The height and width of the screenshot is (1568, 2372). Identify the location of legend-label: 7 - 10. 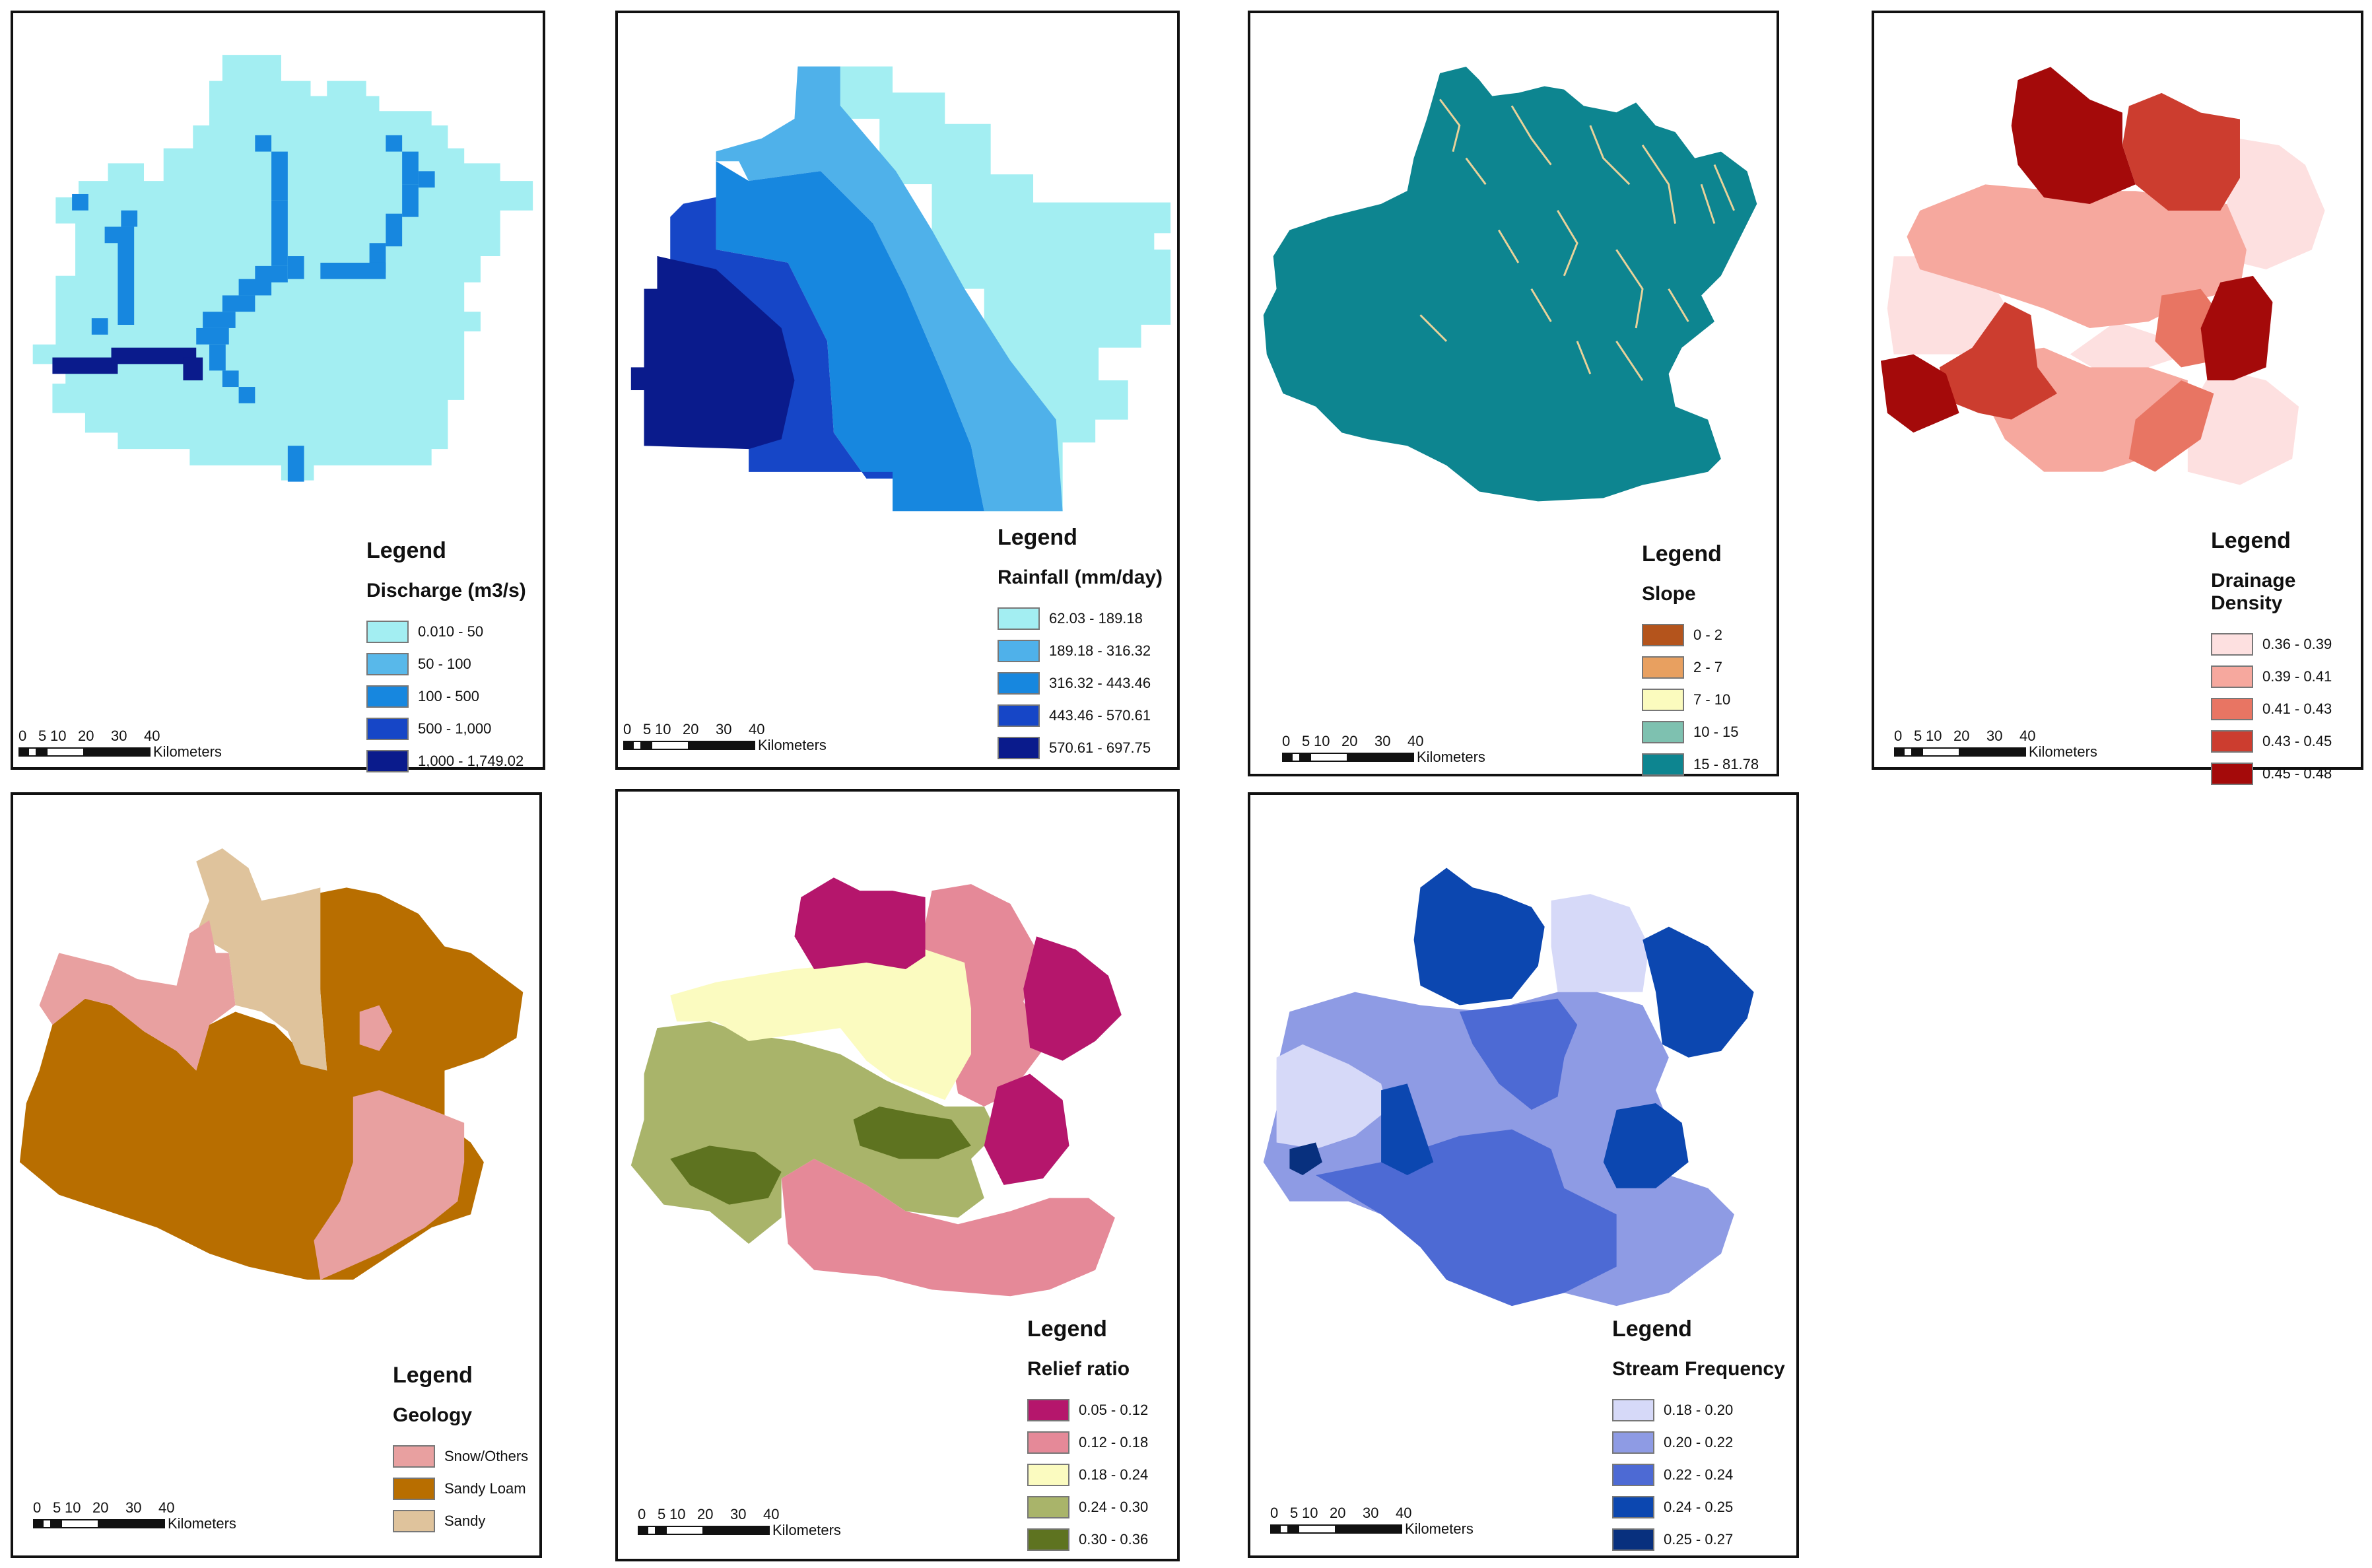
(1712, 699).